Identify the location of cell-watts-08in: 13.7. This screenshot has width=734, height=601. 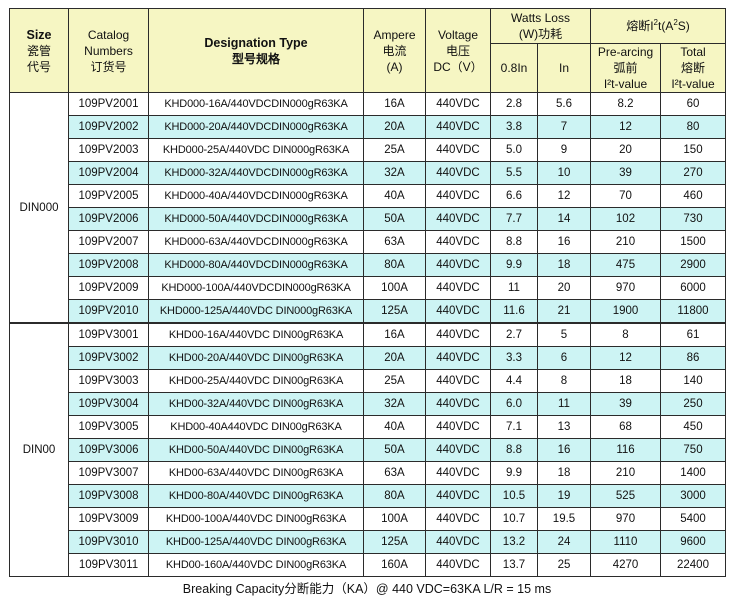
(514, 565).